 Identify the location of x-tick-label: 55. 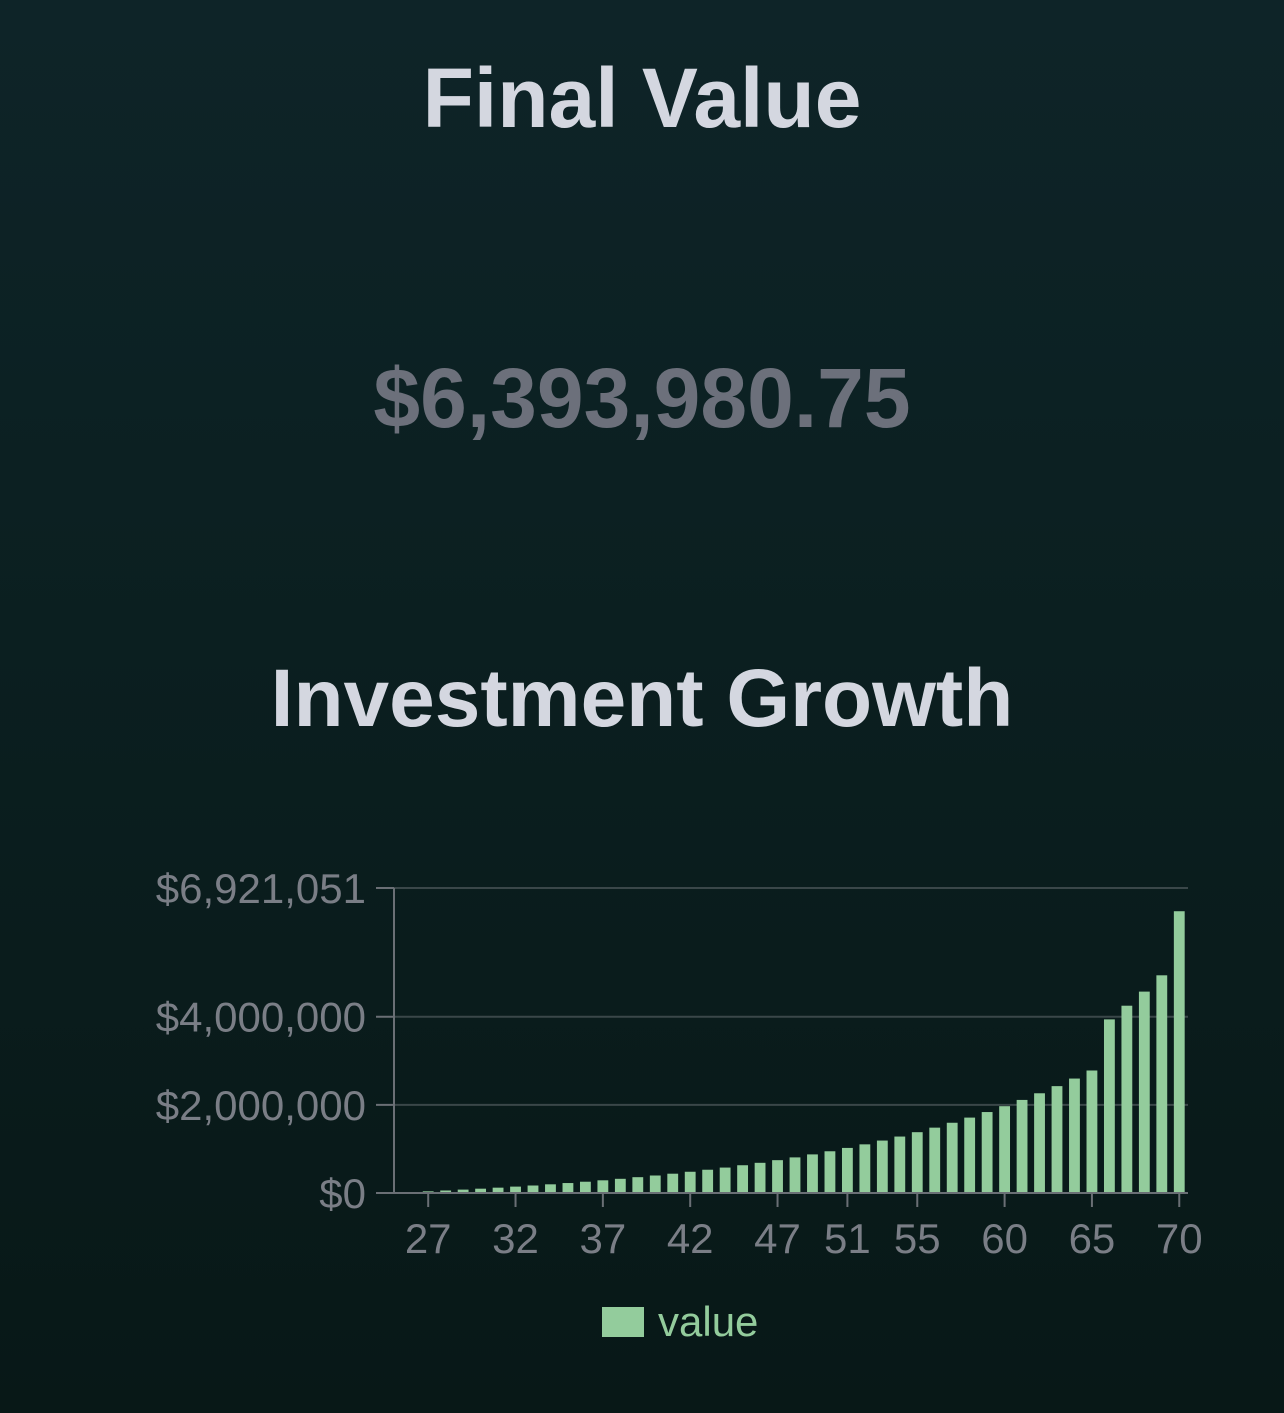
(917, 1238).